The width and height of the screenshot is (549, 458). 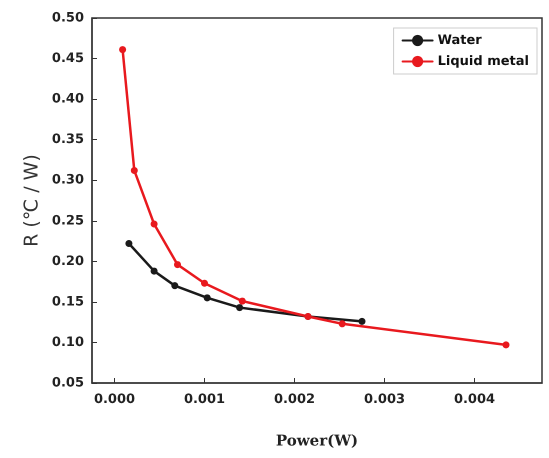 I want to click on y-tick-label: 0.30, so click(x=68, y=180).